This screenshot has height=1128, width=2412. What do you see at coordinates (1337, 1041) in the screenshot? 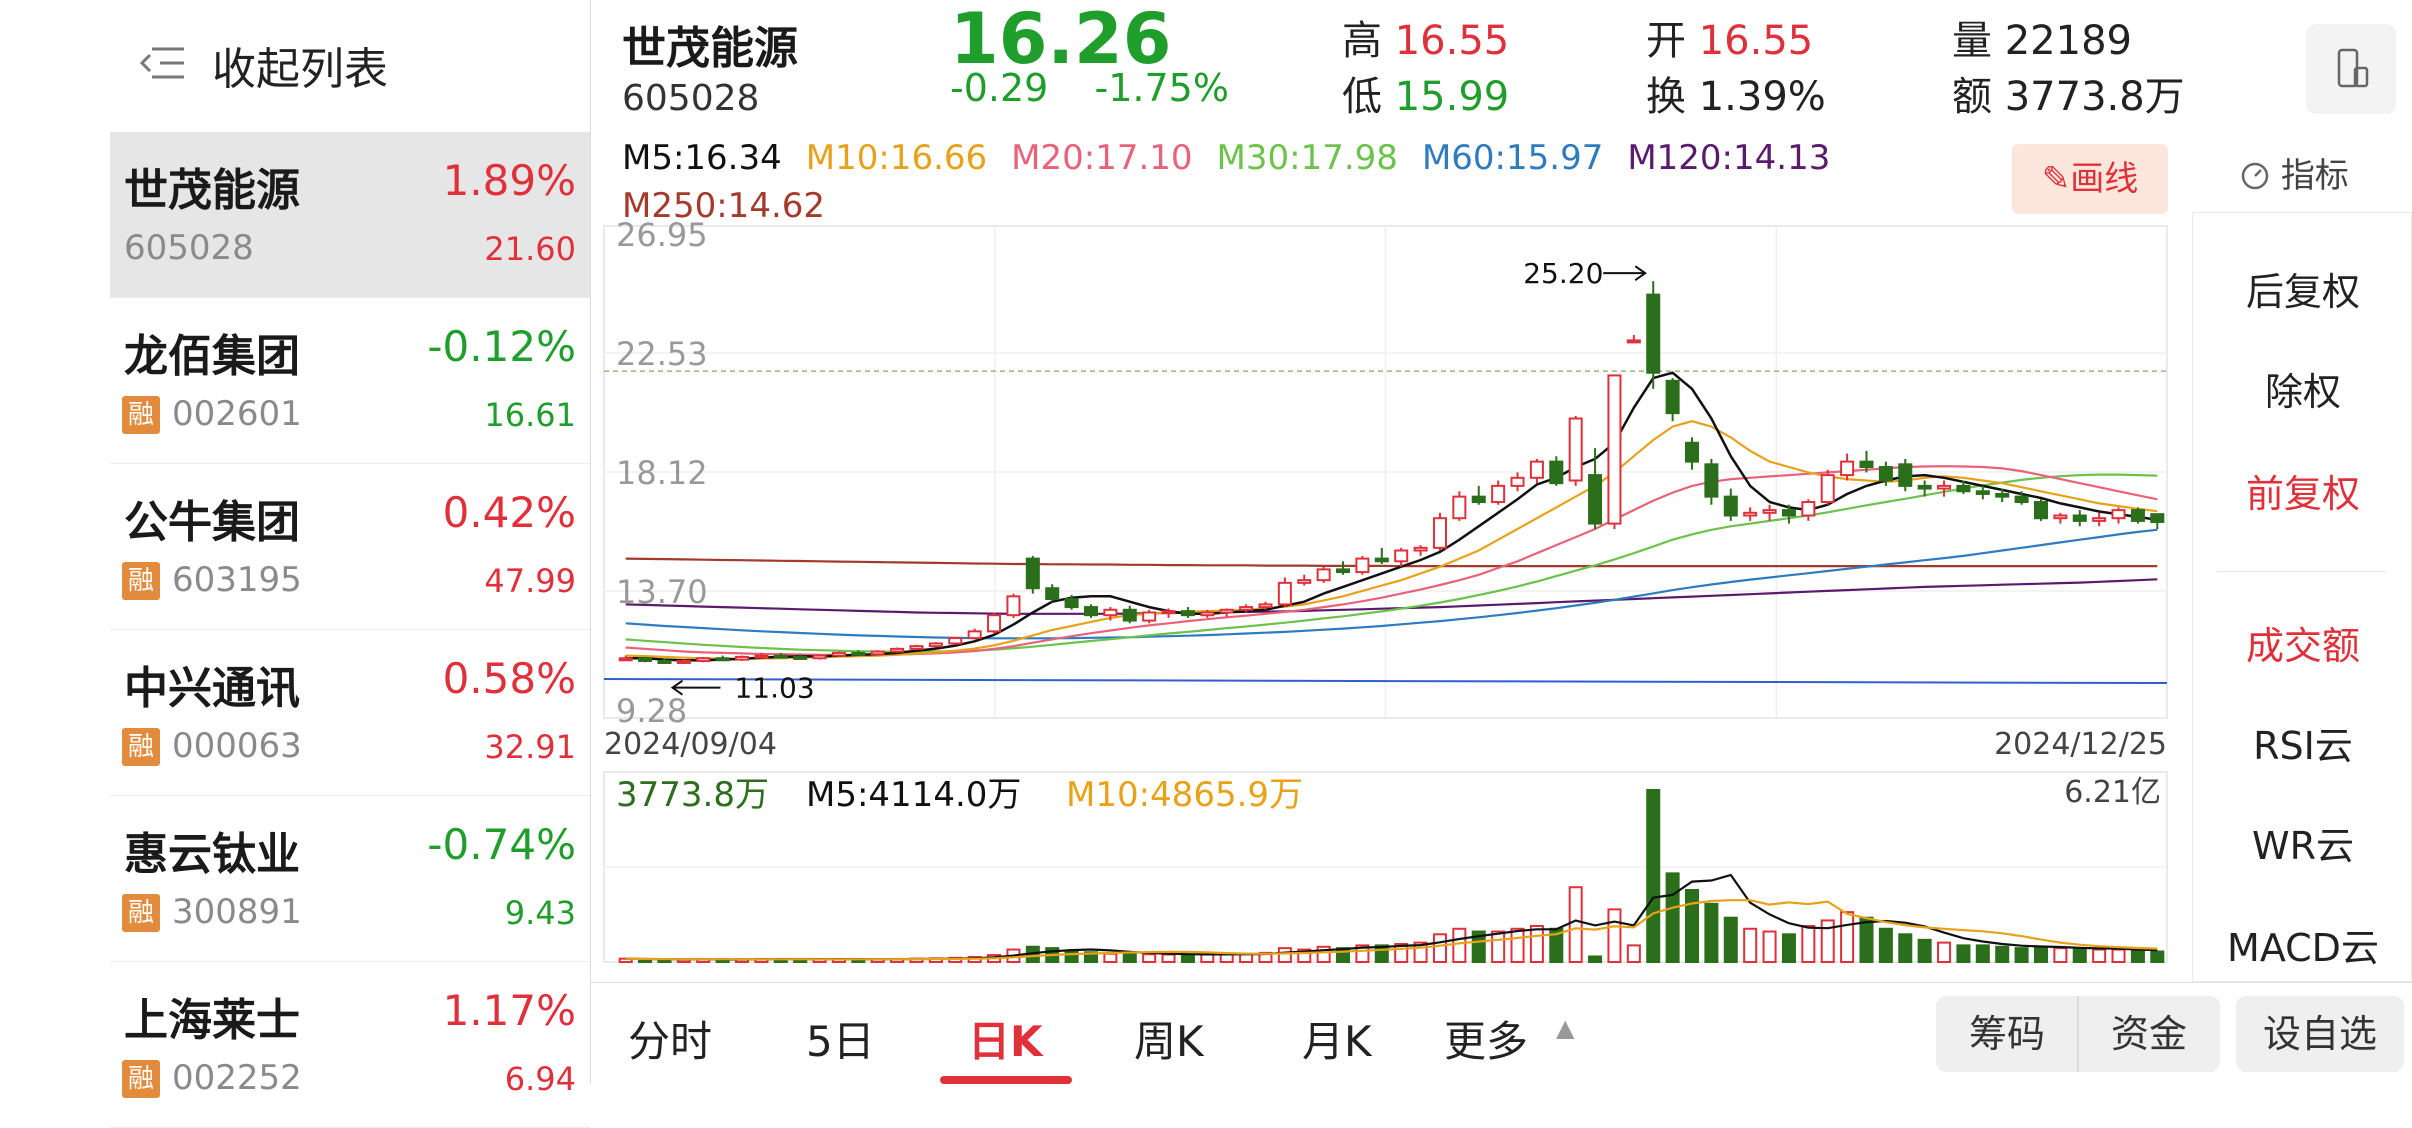
I see `period-tab: 月K` at bounding box center [1337, 1041].